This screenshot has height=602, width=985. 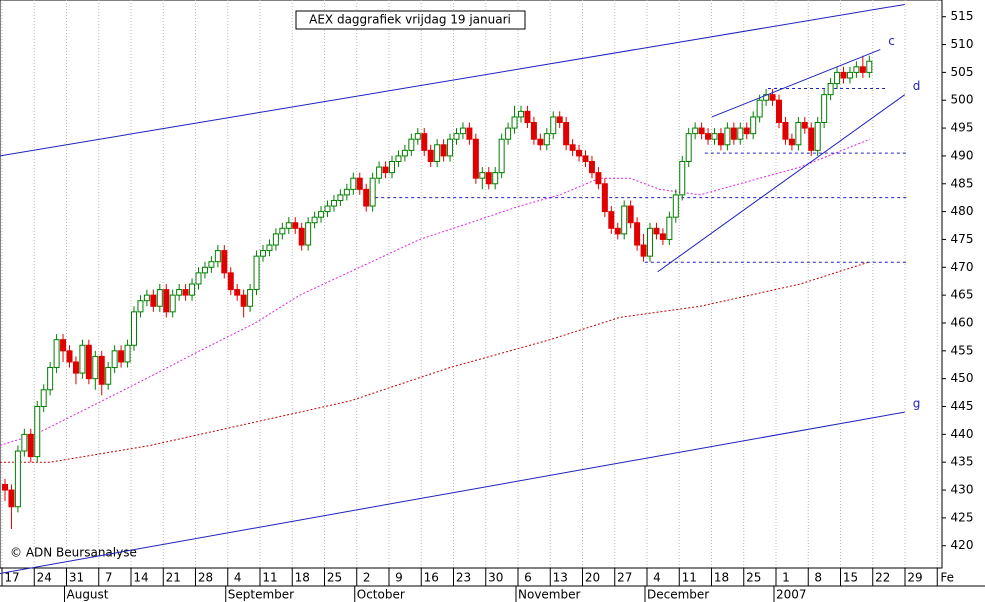 I want to click on trendline-label: c, so click(x=891, y=41).